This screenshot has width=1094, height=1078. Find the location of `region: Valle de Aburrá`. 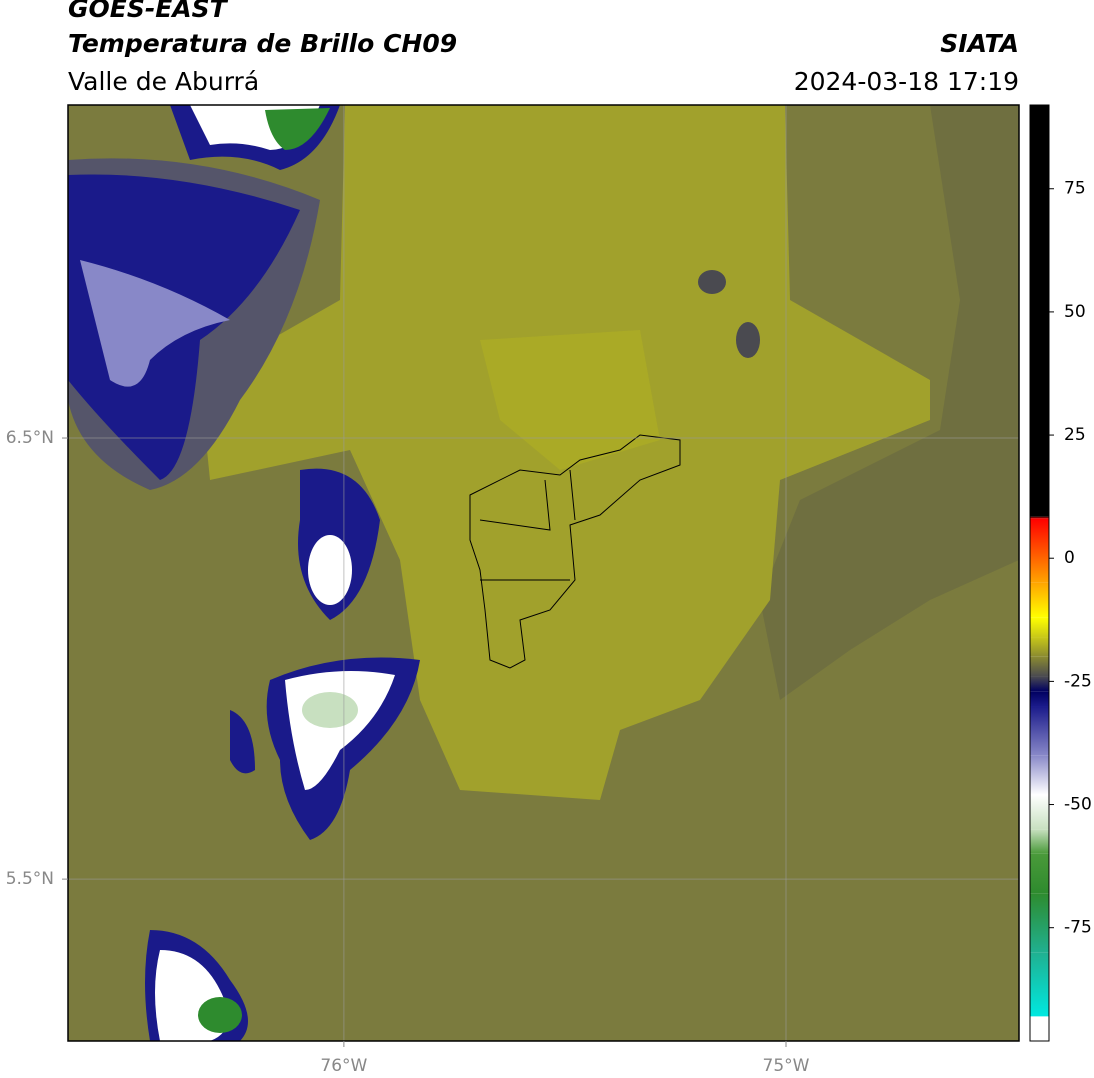

region: Valle de Aburrá is located at coordinates (163, 81).